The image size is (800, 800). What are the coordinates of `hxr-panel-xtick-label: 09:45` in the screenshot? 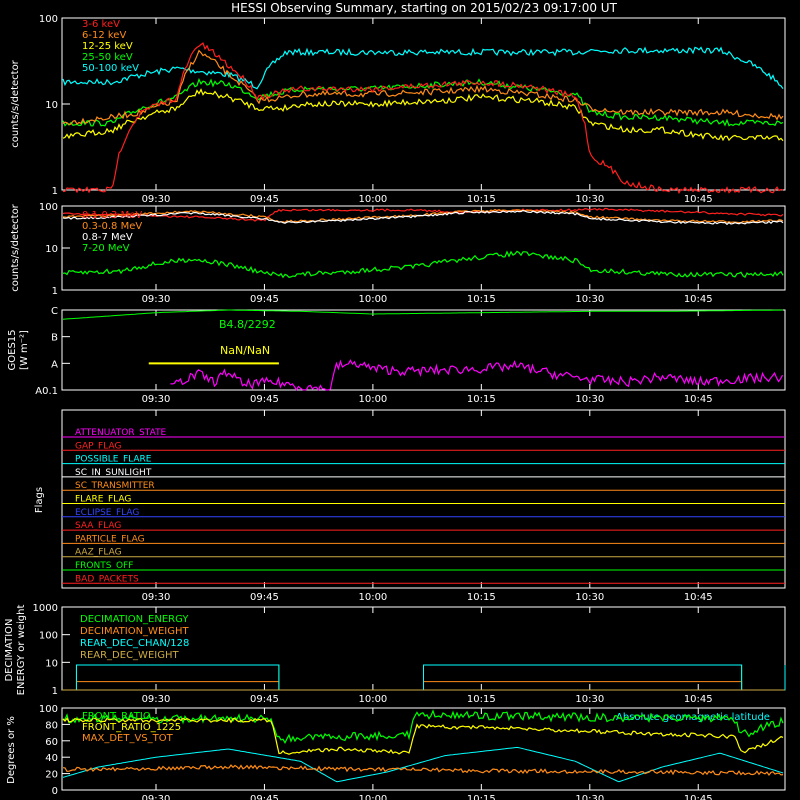 It's located at (264, 199).